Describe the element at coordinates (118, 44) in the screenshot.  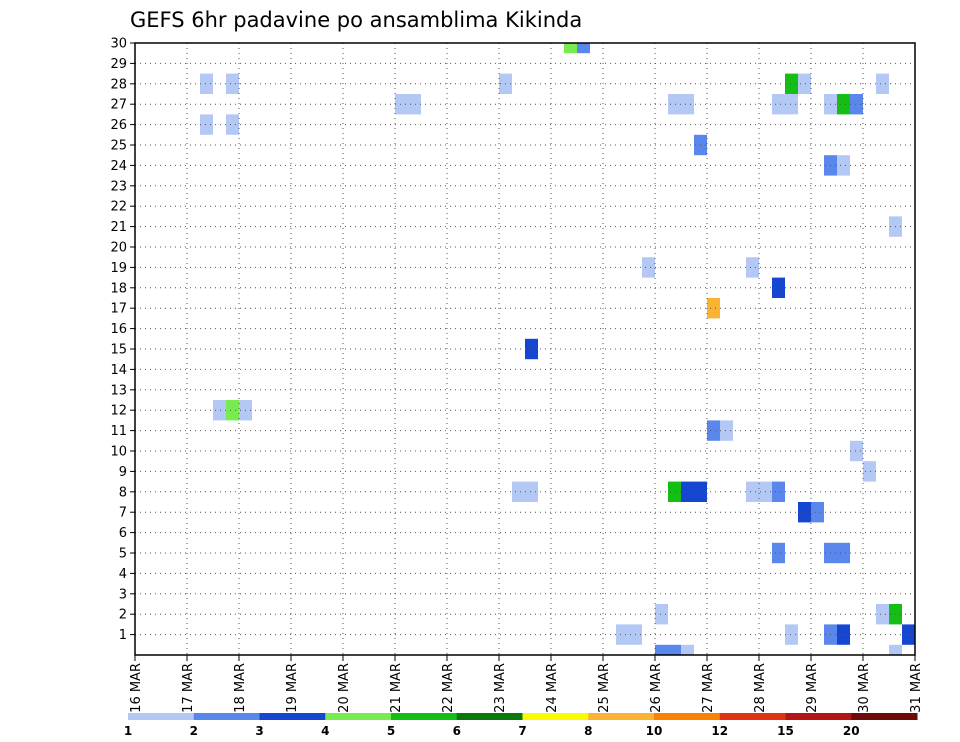
I see `y-tick-label: 30` at that location.